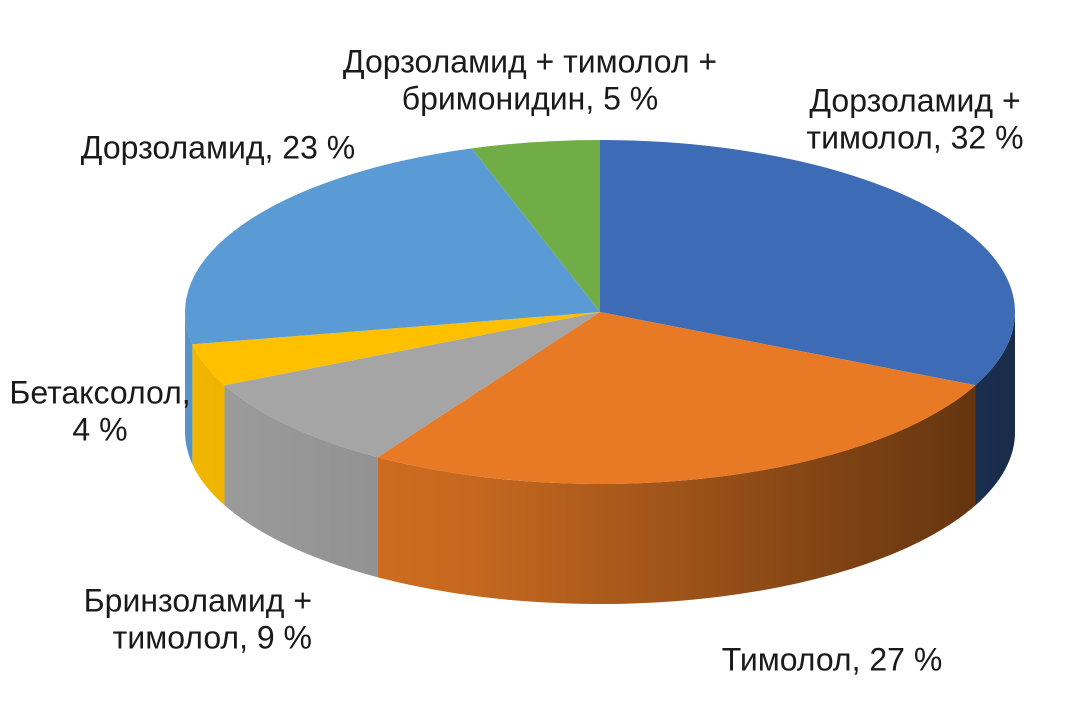 The image size is (1092, 720). Describe the element at coordinates (914, 137) in the screenshot. I see `data-label: тимолол, 32 %` at that location.